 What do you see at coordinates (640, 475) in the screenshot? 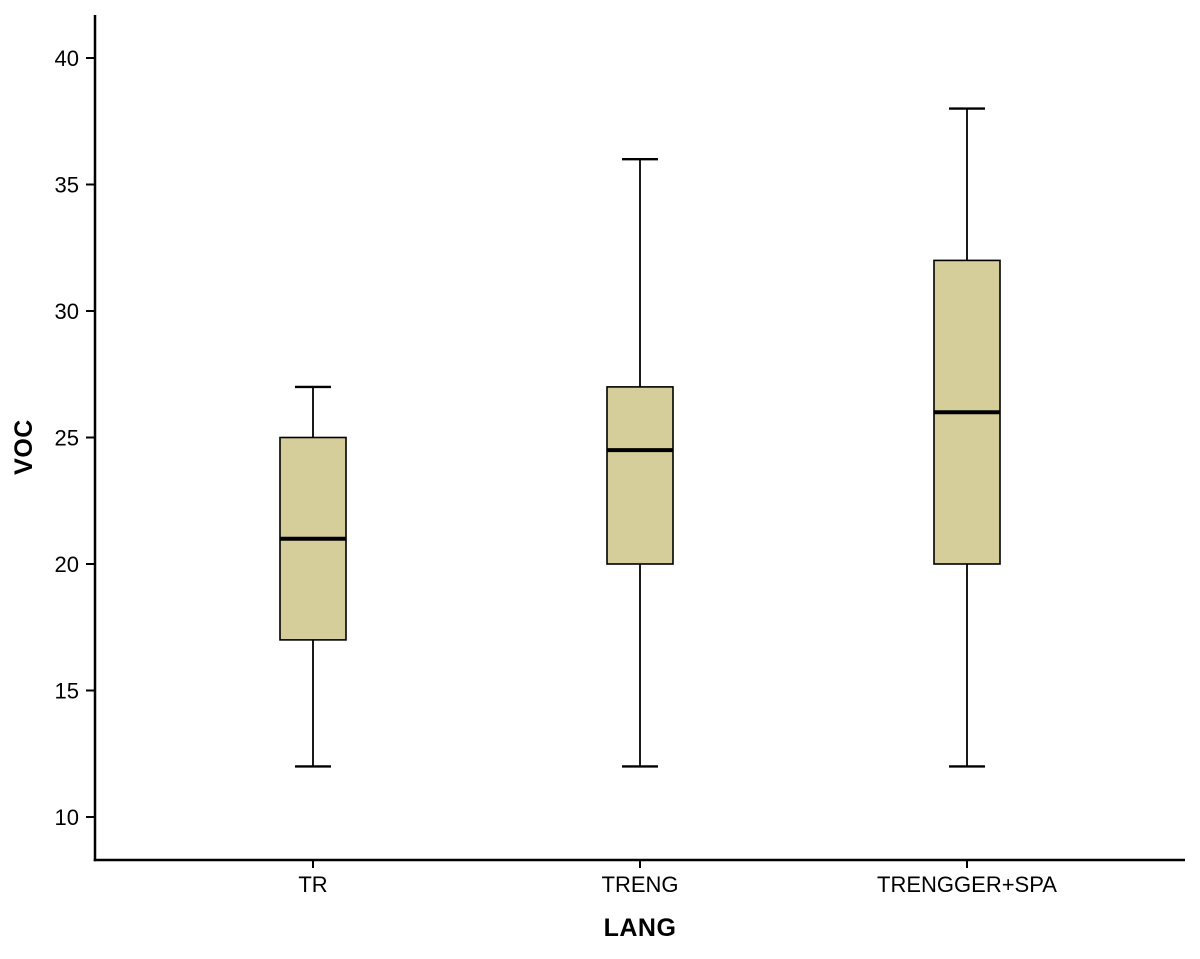
I see `iqr-box` at bounding box center [640, 475].